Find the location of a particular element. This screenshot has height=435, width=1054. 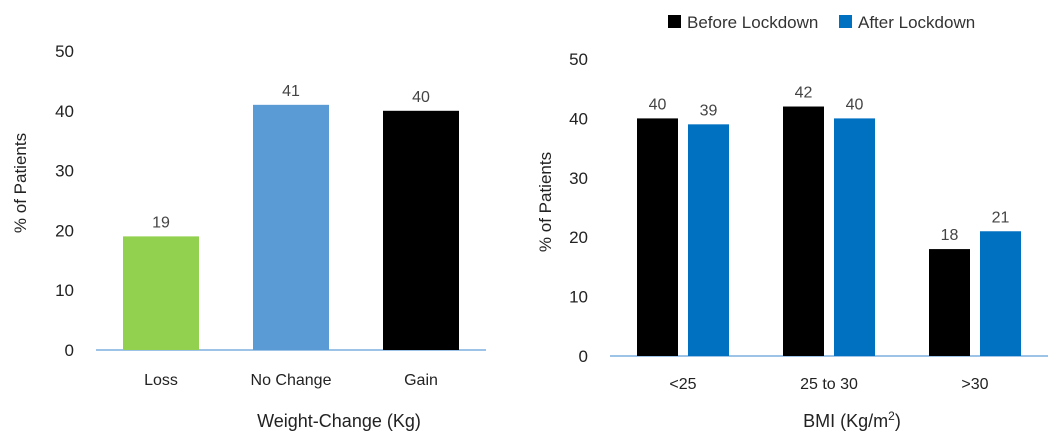

x-axis-title: Weight-Change (Kg) is located at coordinates (339, 421).